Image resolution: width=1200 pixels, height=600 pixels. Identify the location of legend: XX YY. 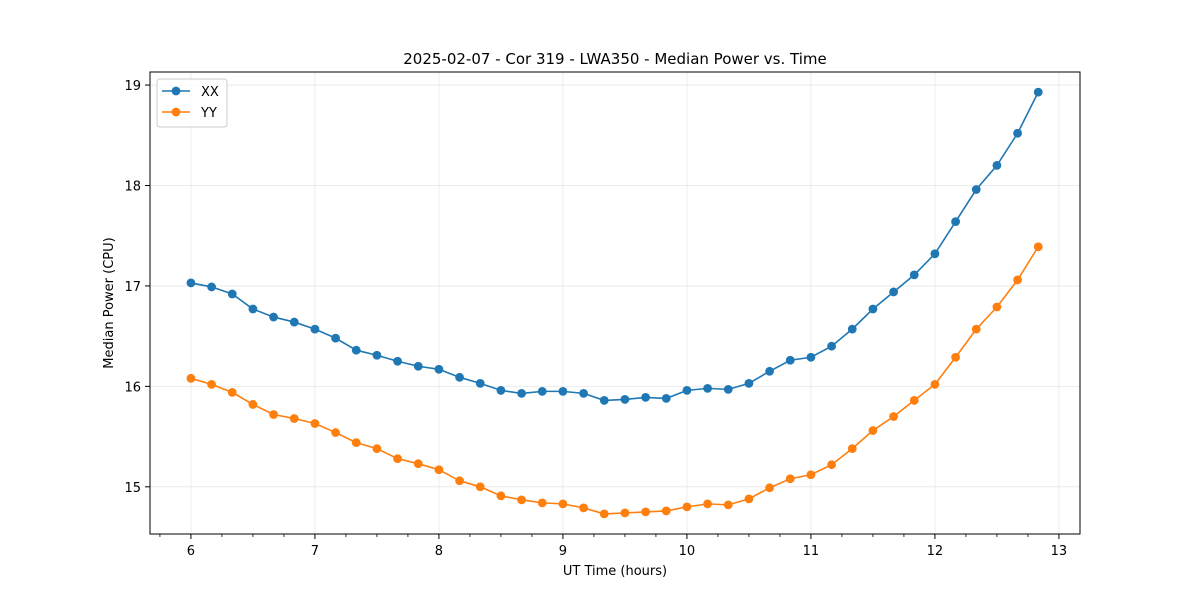
(192, 103).